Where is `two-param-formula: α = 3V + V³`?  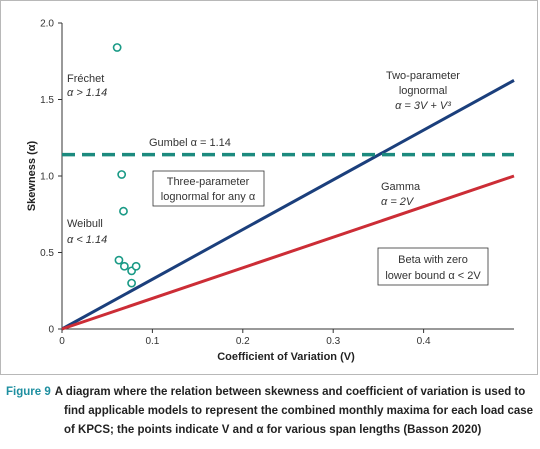
two-param-formula: α = 3V + V³ is located at coordinates (423, 106).